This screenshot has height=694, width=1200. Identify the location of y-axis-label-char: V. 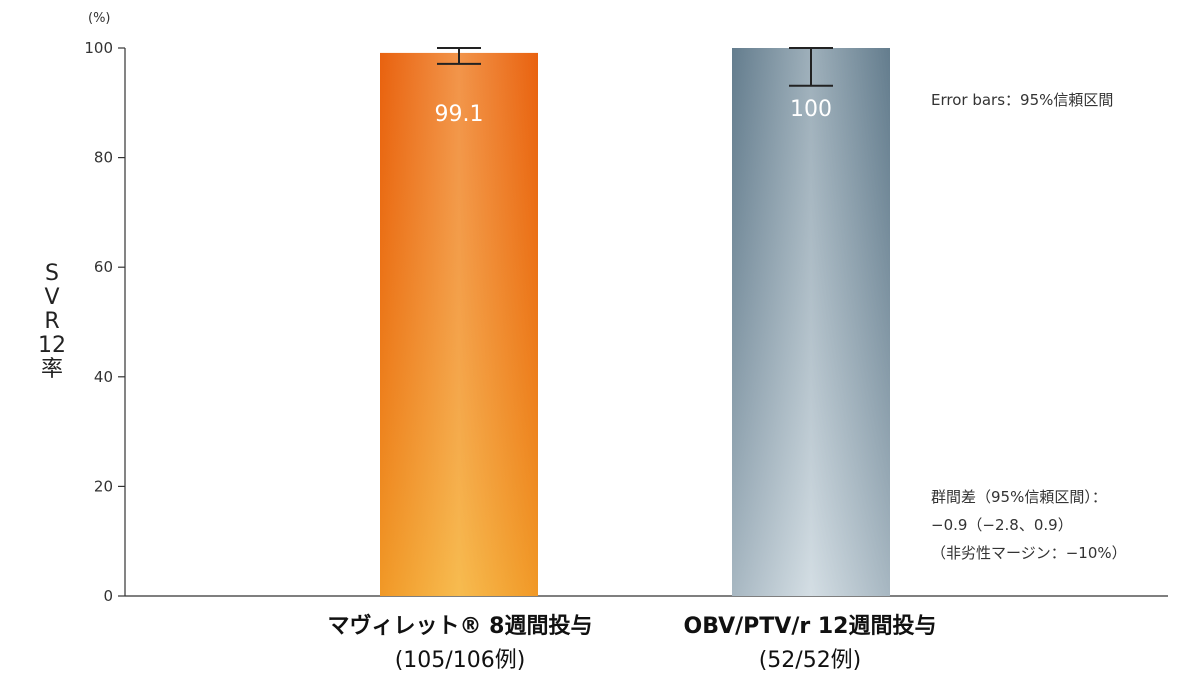
(51, 297).